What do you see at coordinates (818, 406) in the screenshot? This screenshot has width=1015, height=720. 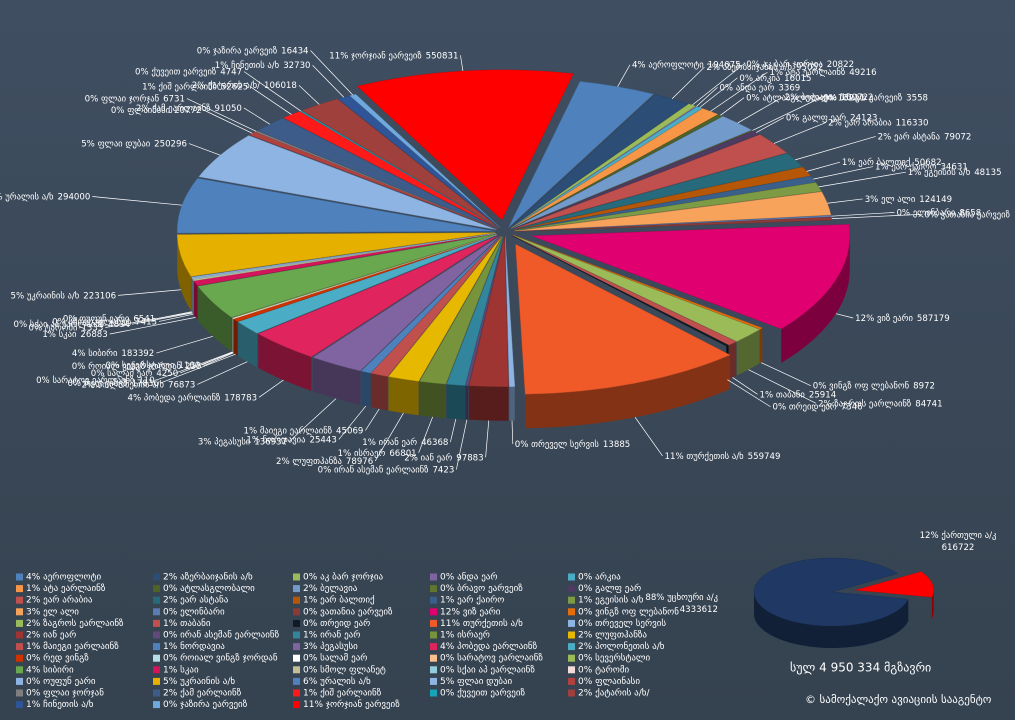 I see `data-label: 0% თრეიდ ეარ 7346` at bounding box center [818, 406].